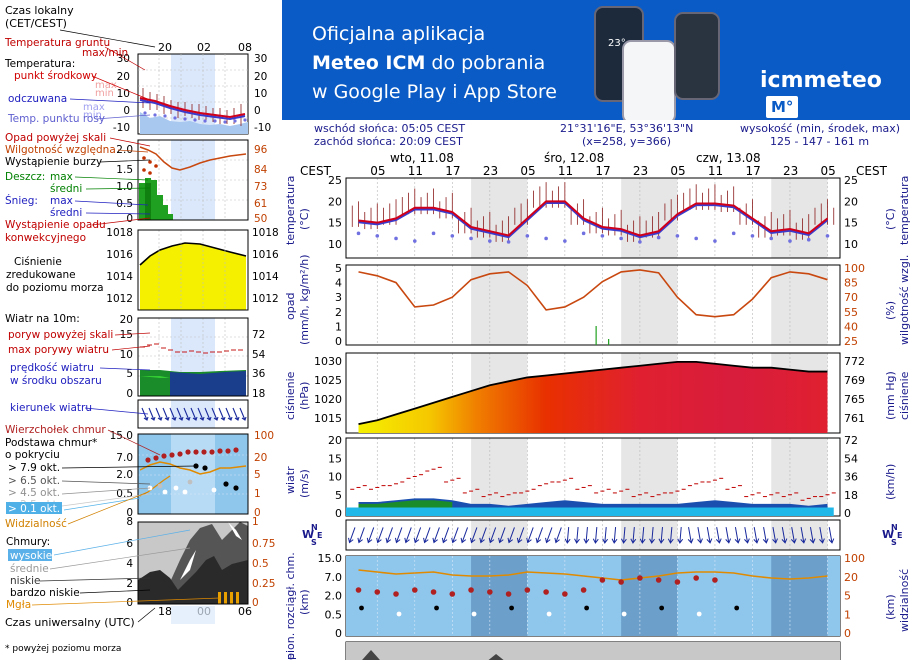  Describe the element at coordinates (193, 357) in the screenshot. I see `legend-wind-panel` at that location.